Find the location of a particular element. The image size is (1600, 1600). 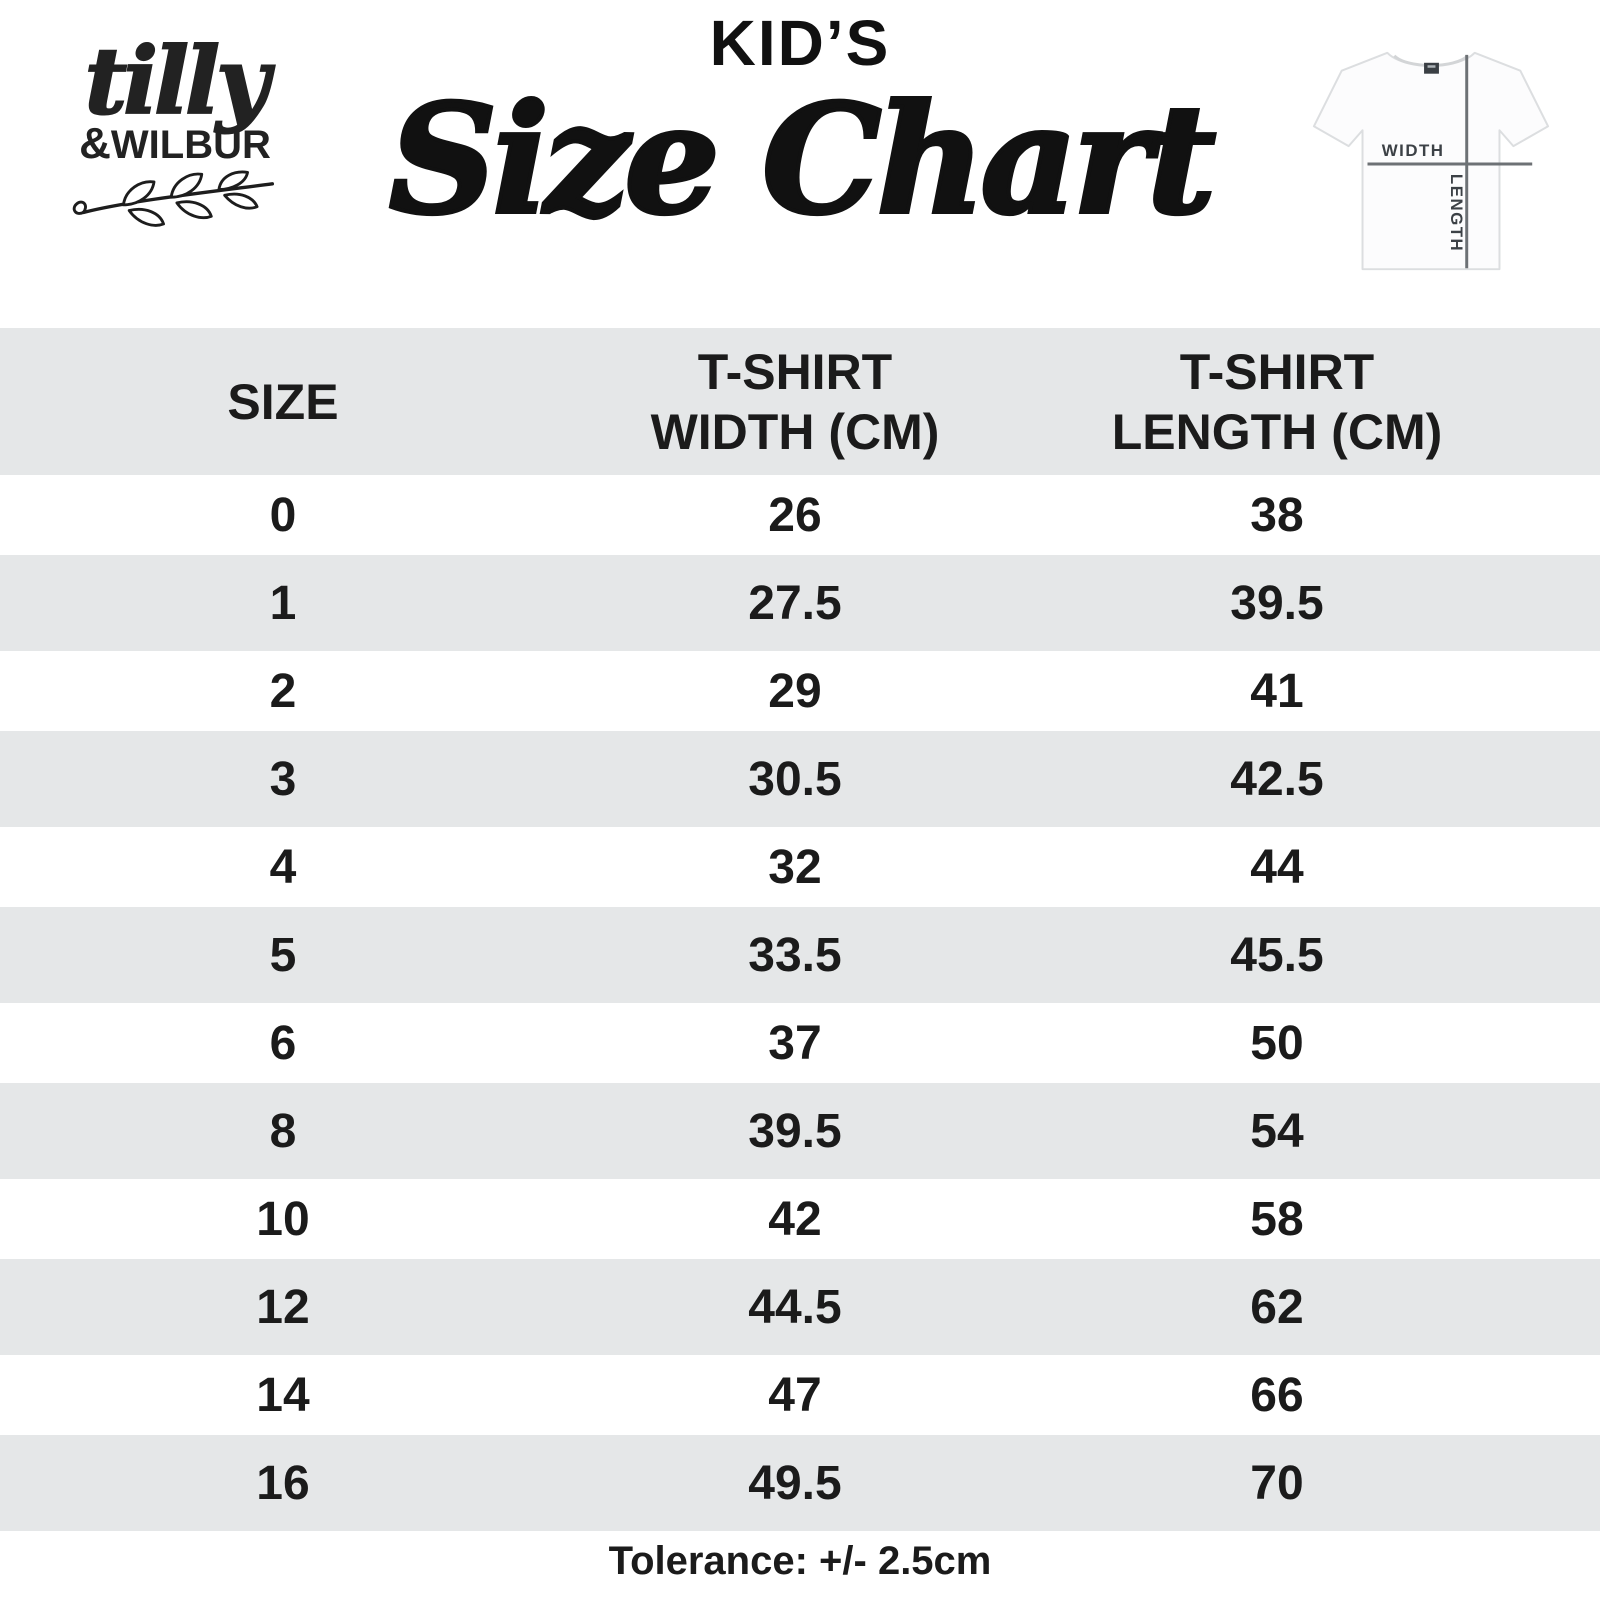

title-kicker: KID’S is located at coordinates (800, 43).